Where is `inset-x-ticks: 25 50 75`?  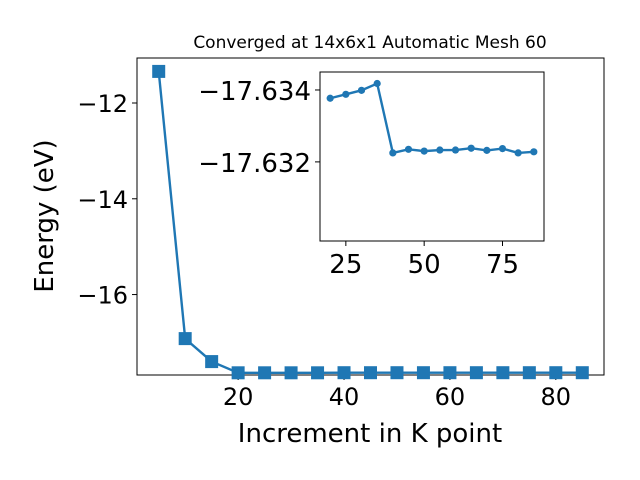 inset-x-ticks: 25 50 75 is located at coordinates (424, 260).